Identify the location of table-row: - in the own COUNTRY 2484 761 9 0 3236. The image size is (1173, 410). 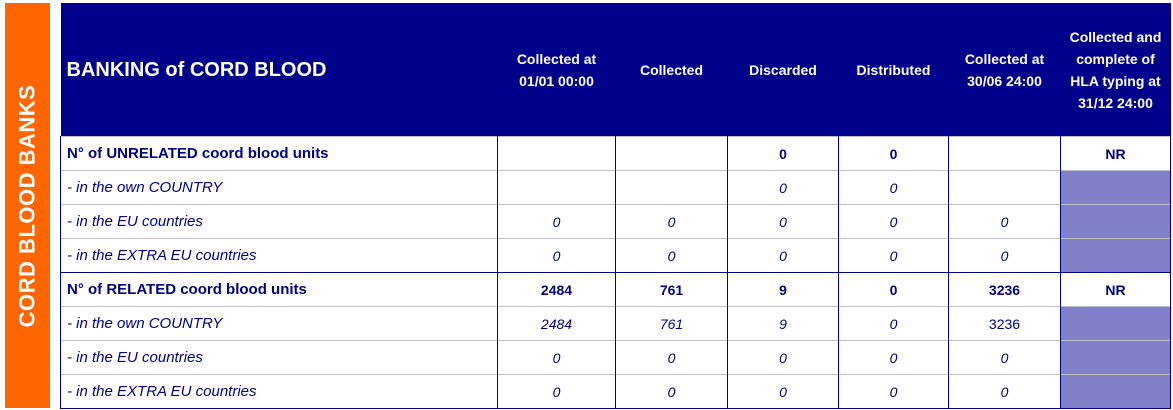
(615, 323).